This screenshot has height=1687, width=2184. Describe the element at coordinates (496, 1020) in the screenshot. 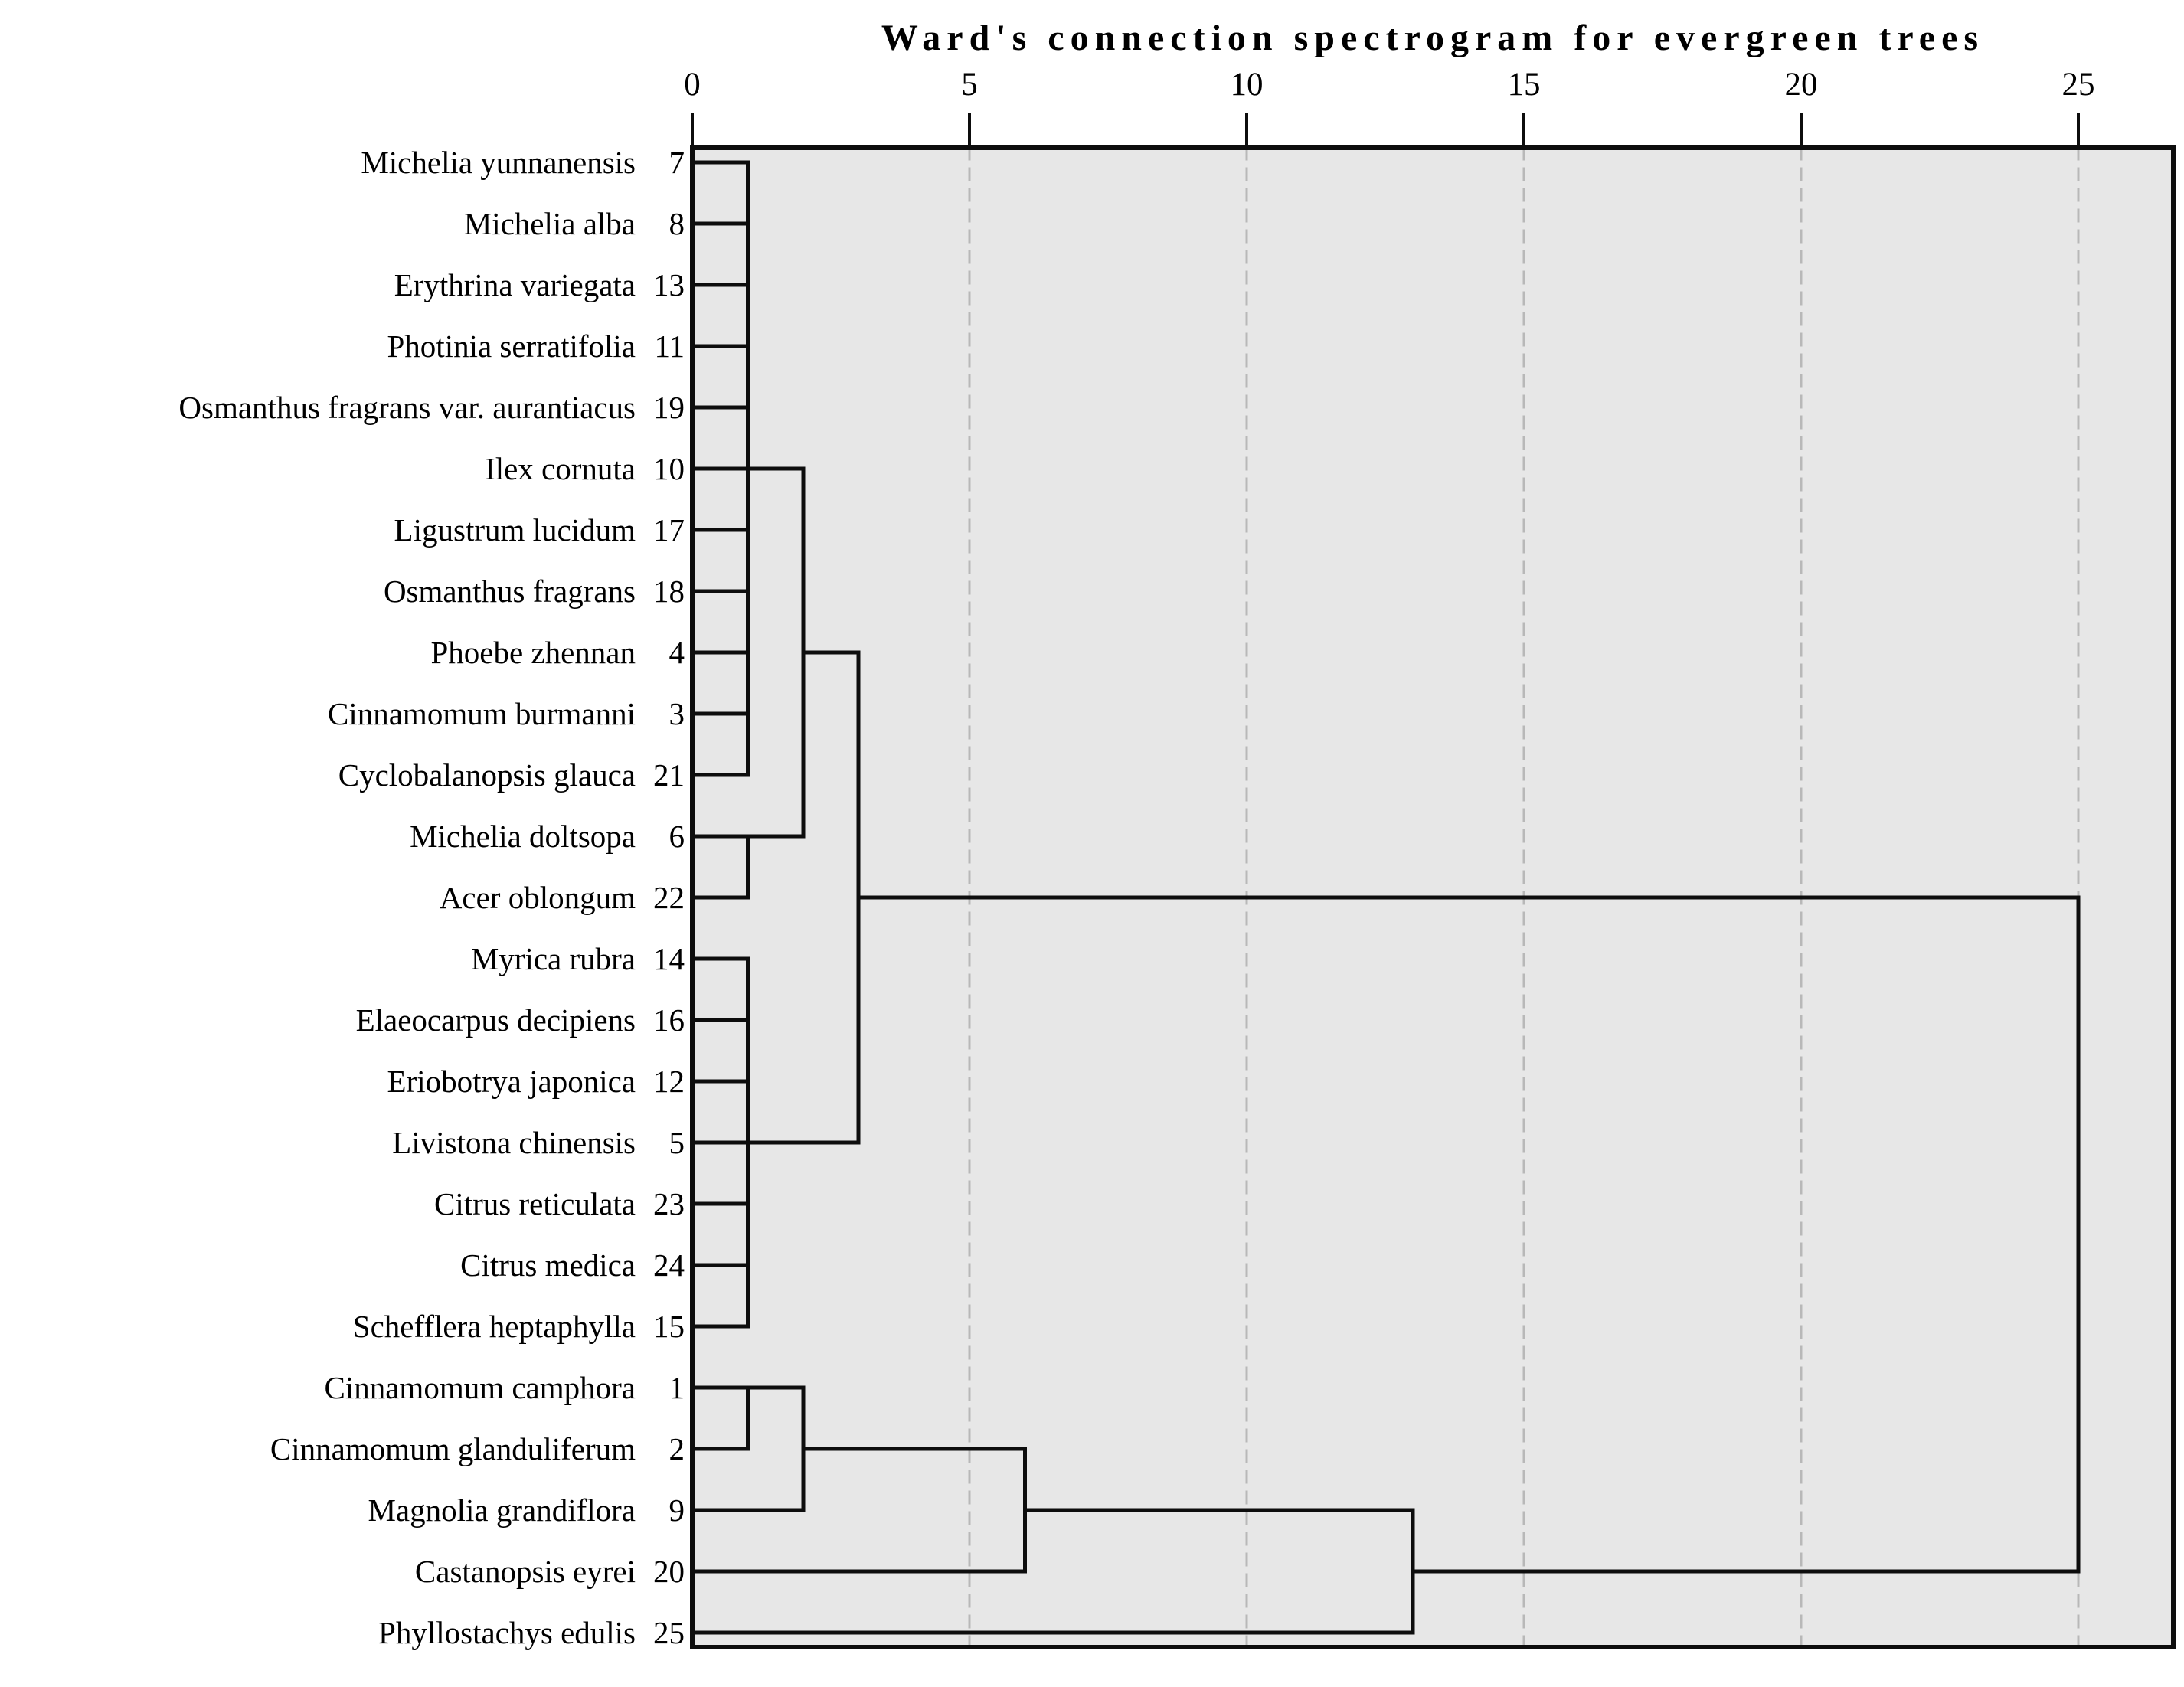

I see `leaf-label: Elaeocarpus decipiens` at that location.